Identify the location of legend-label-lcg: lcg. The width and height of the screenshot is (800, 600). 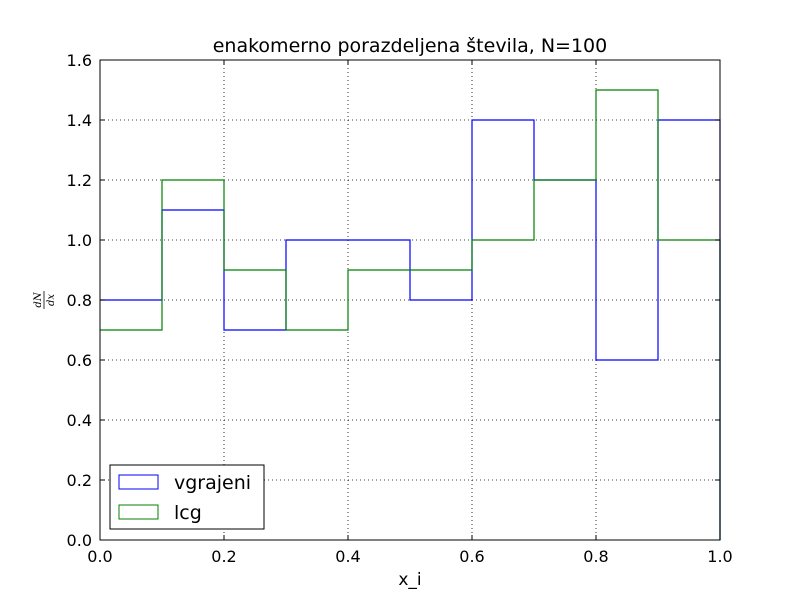
(188, 513).